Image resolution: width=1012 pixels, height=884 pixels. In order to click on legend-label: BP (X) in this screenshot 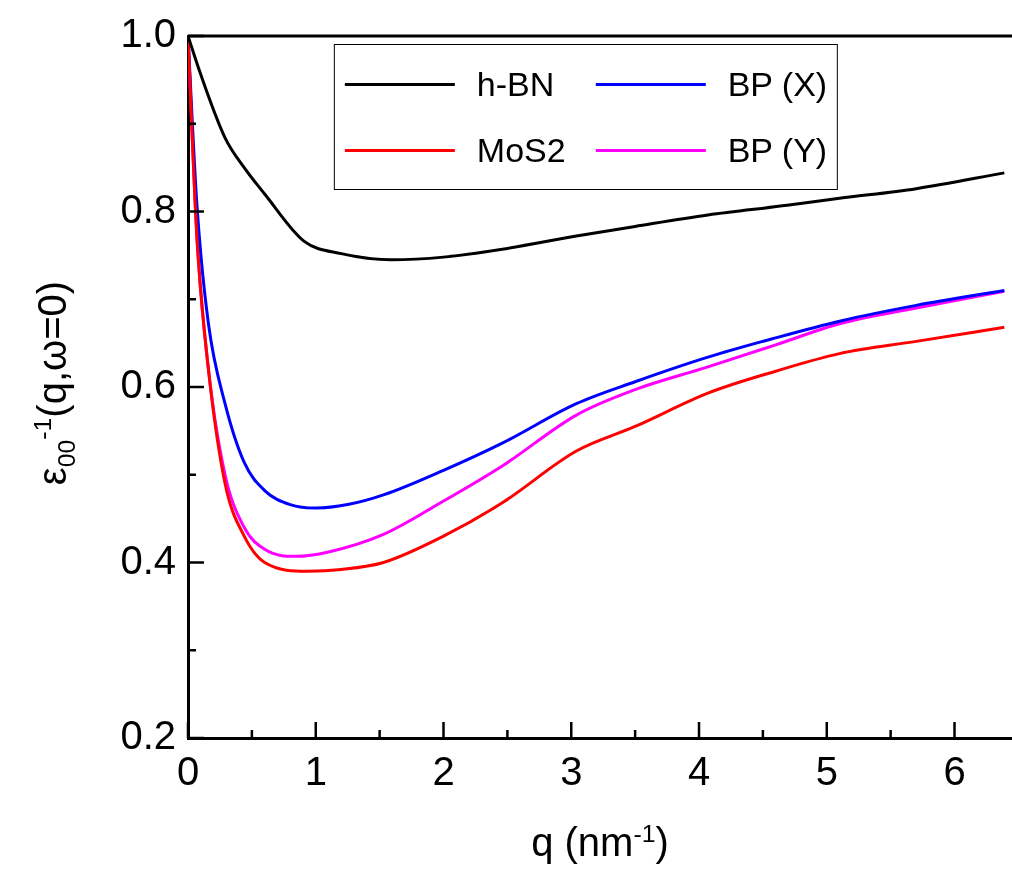, I will do `click(777, 84)`.